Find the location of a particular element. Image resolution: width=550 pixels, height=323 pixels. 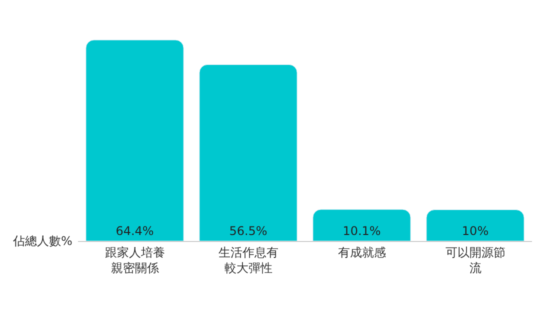

data-label: 10% is located at coordinates (475, 231).